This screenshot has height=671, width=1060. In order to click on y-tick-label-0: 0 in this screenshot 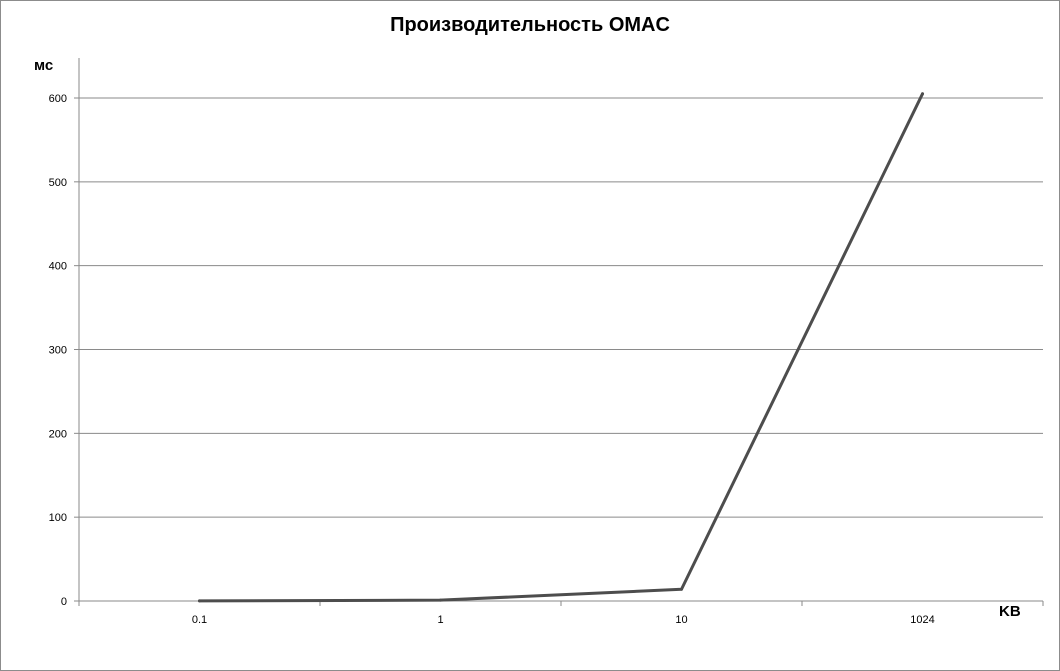, I will do `click(64, 602)`.